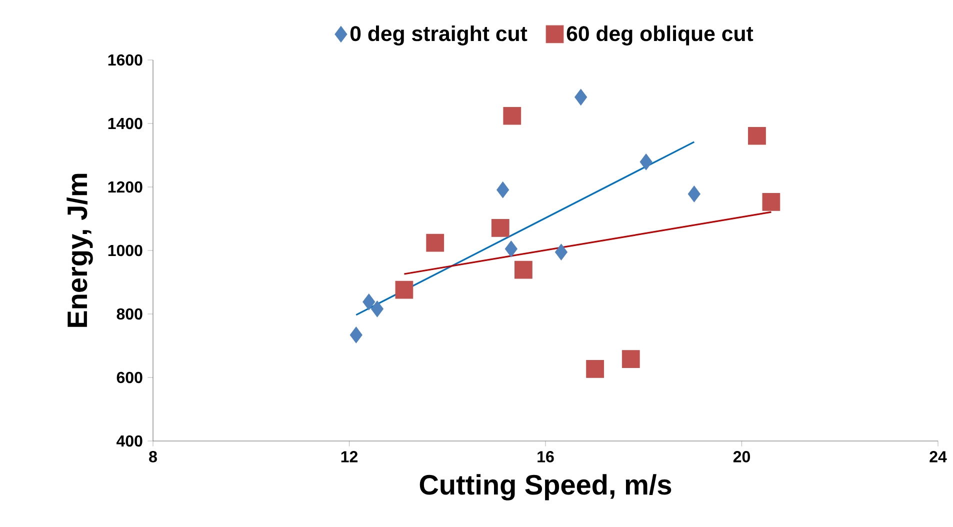 This screenshot has width=953, height=527. What do you see at coordinates (153, 456) in the screenshot?
I see `x-tick-label: 8` at bounding box center [153, 456].